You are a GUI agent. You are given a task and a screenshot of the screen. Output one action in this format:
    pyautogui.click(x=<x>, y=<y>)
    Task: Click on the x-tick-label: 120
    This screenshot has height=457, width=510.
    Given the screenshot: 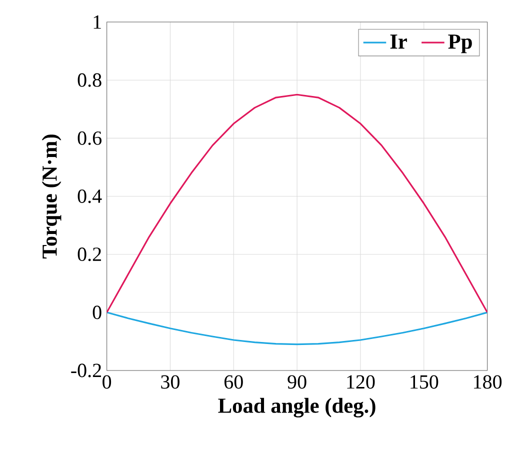 What is the action you would take?
    pyautogui.click(x=361, y=382)
    